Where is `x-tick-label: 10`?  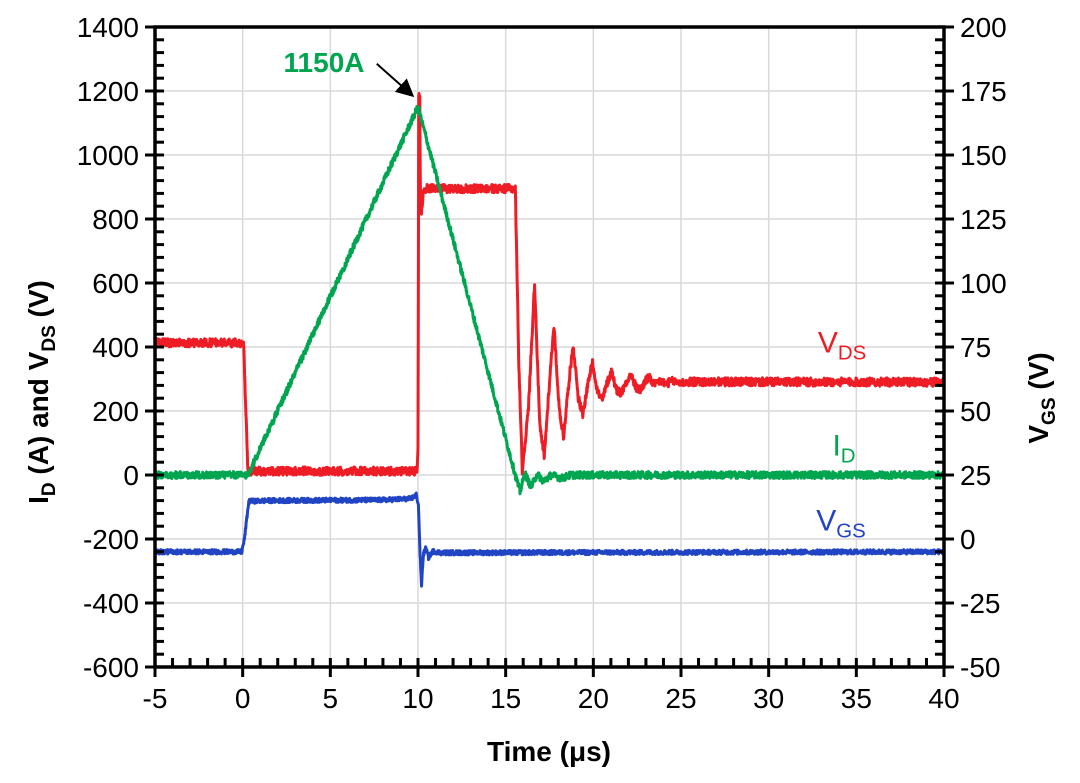 x-tick-label: 10 is located at coordinates (417, 698).